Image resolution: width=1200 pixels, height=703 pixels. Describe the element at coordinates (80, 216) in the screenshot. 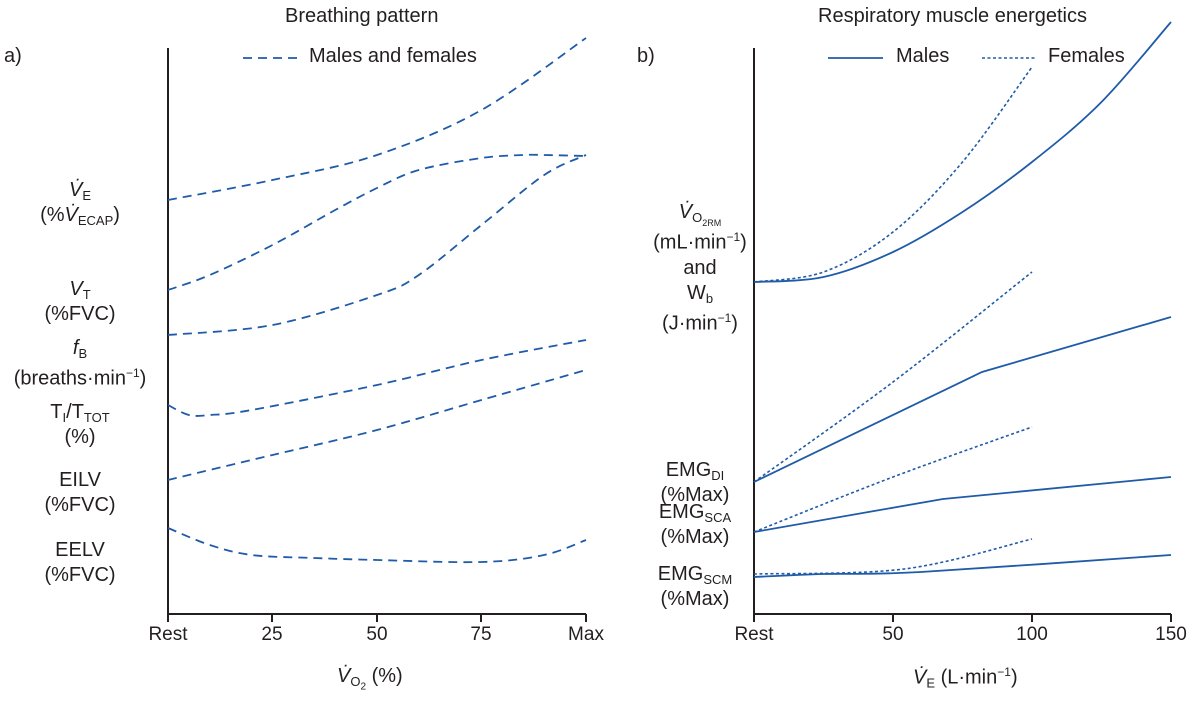

I see `ylabel-ve-unit: (%V̇ECAP)` at that location.